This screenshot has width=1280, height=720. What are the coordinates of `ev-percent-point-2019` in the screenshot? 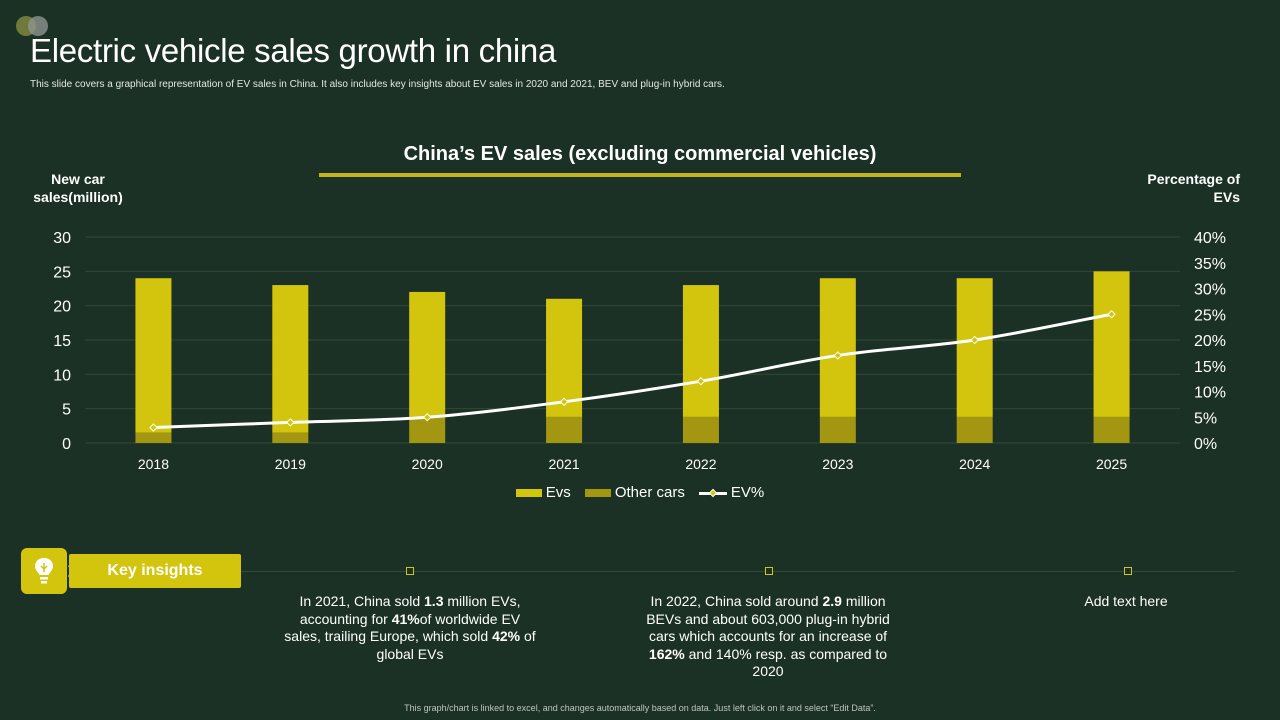 It's located at (290, 422).